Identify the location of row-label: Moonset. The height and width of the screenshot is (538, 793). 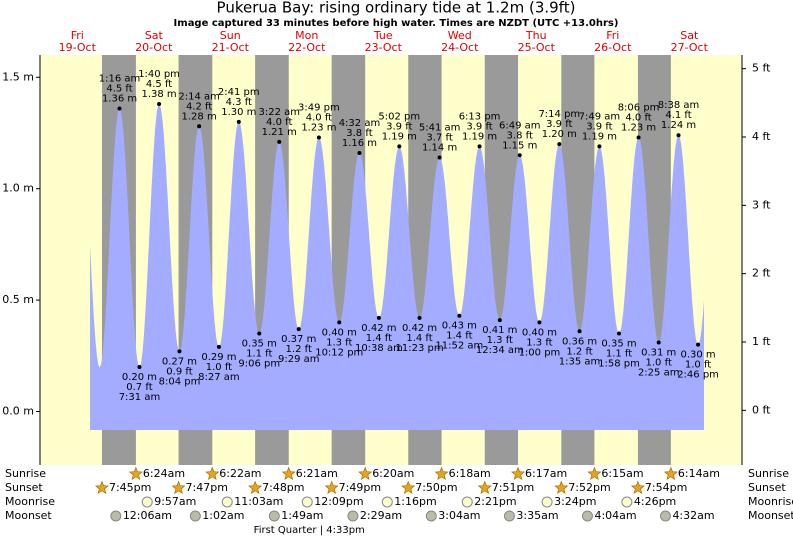
(770, 515).